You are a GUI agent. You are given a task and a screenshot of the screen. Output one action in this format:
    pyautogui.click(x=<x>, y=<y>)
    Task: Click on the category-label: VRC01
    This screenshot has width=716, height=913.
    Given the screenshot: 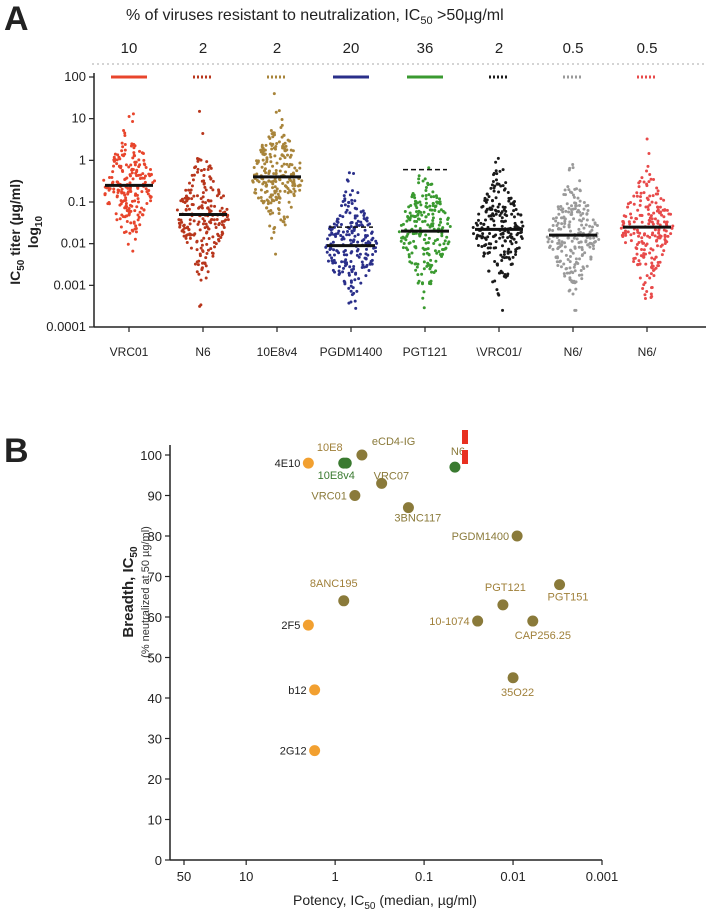 What is the action you would take?
    pyautogui.click(x=129, y=352)
    